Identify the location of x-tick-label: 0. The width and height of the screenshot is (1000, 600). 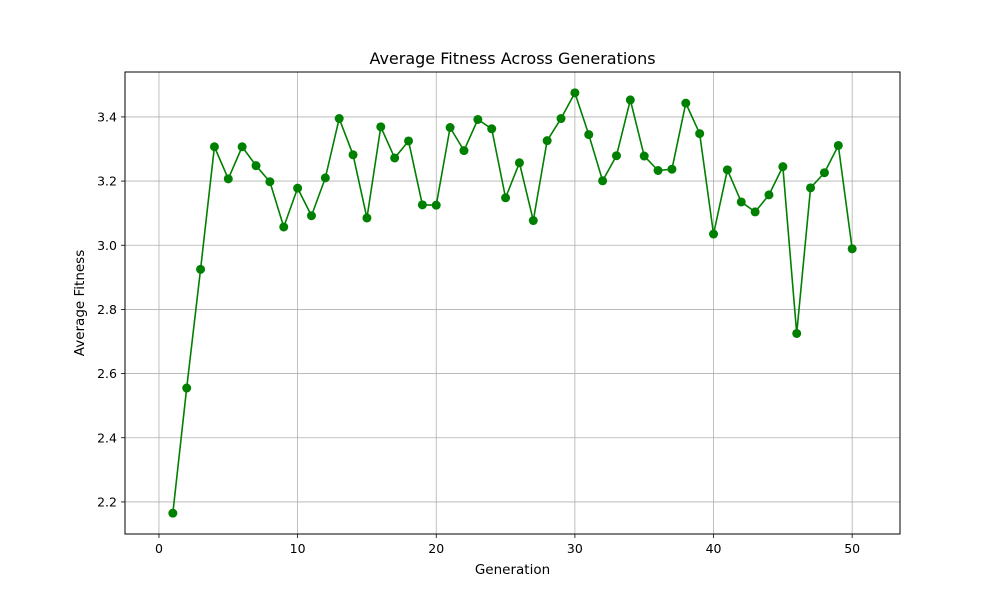
(159, 548).